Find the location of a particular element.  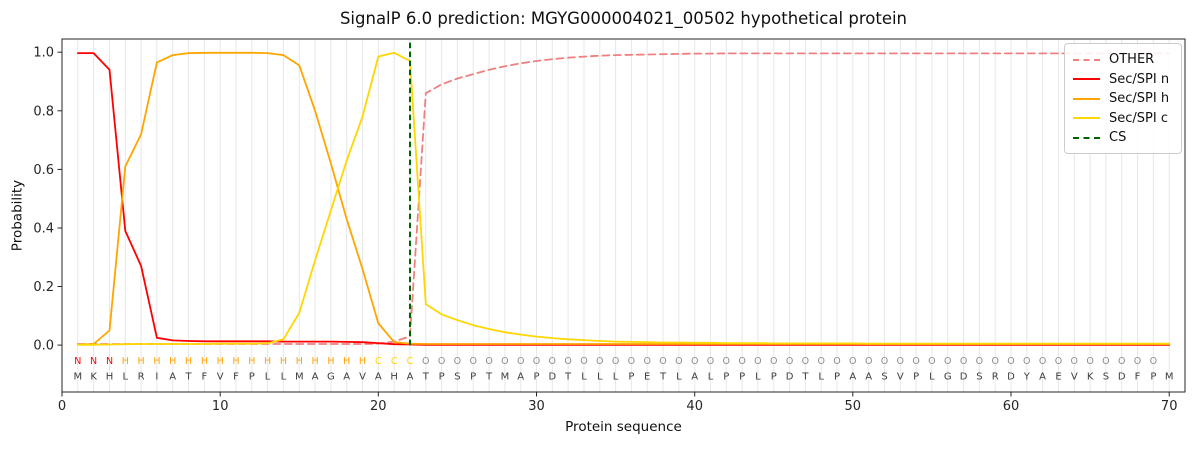

legend-line-sec-spi-n is located at coordinates (1086, 79).